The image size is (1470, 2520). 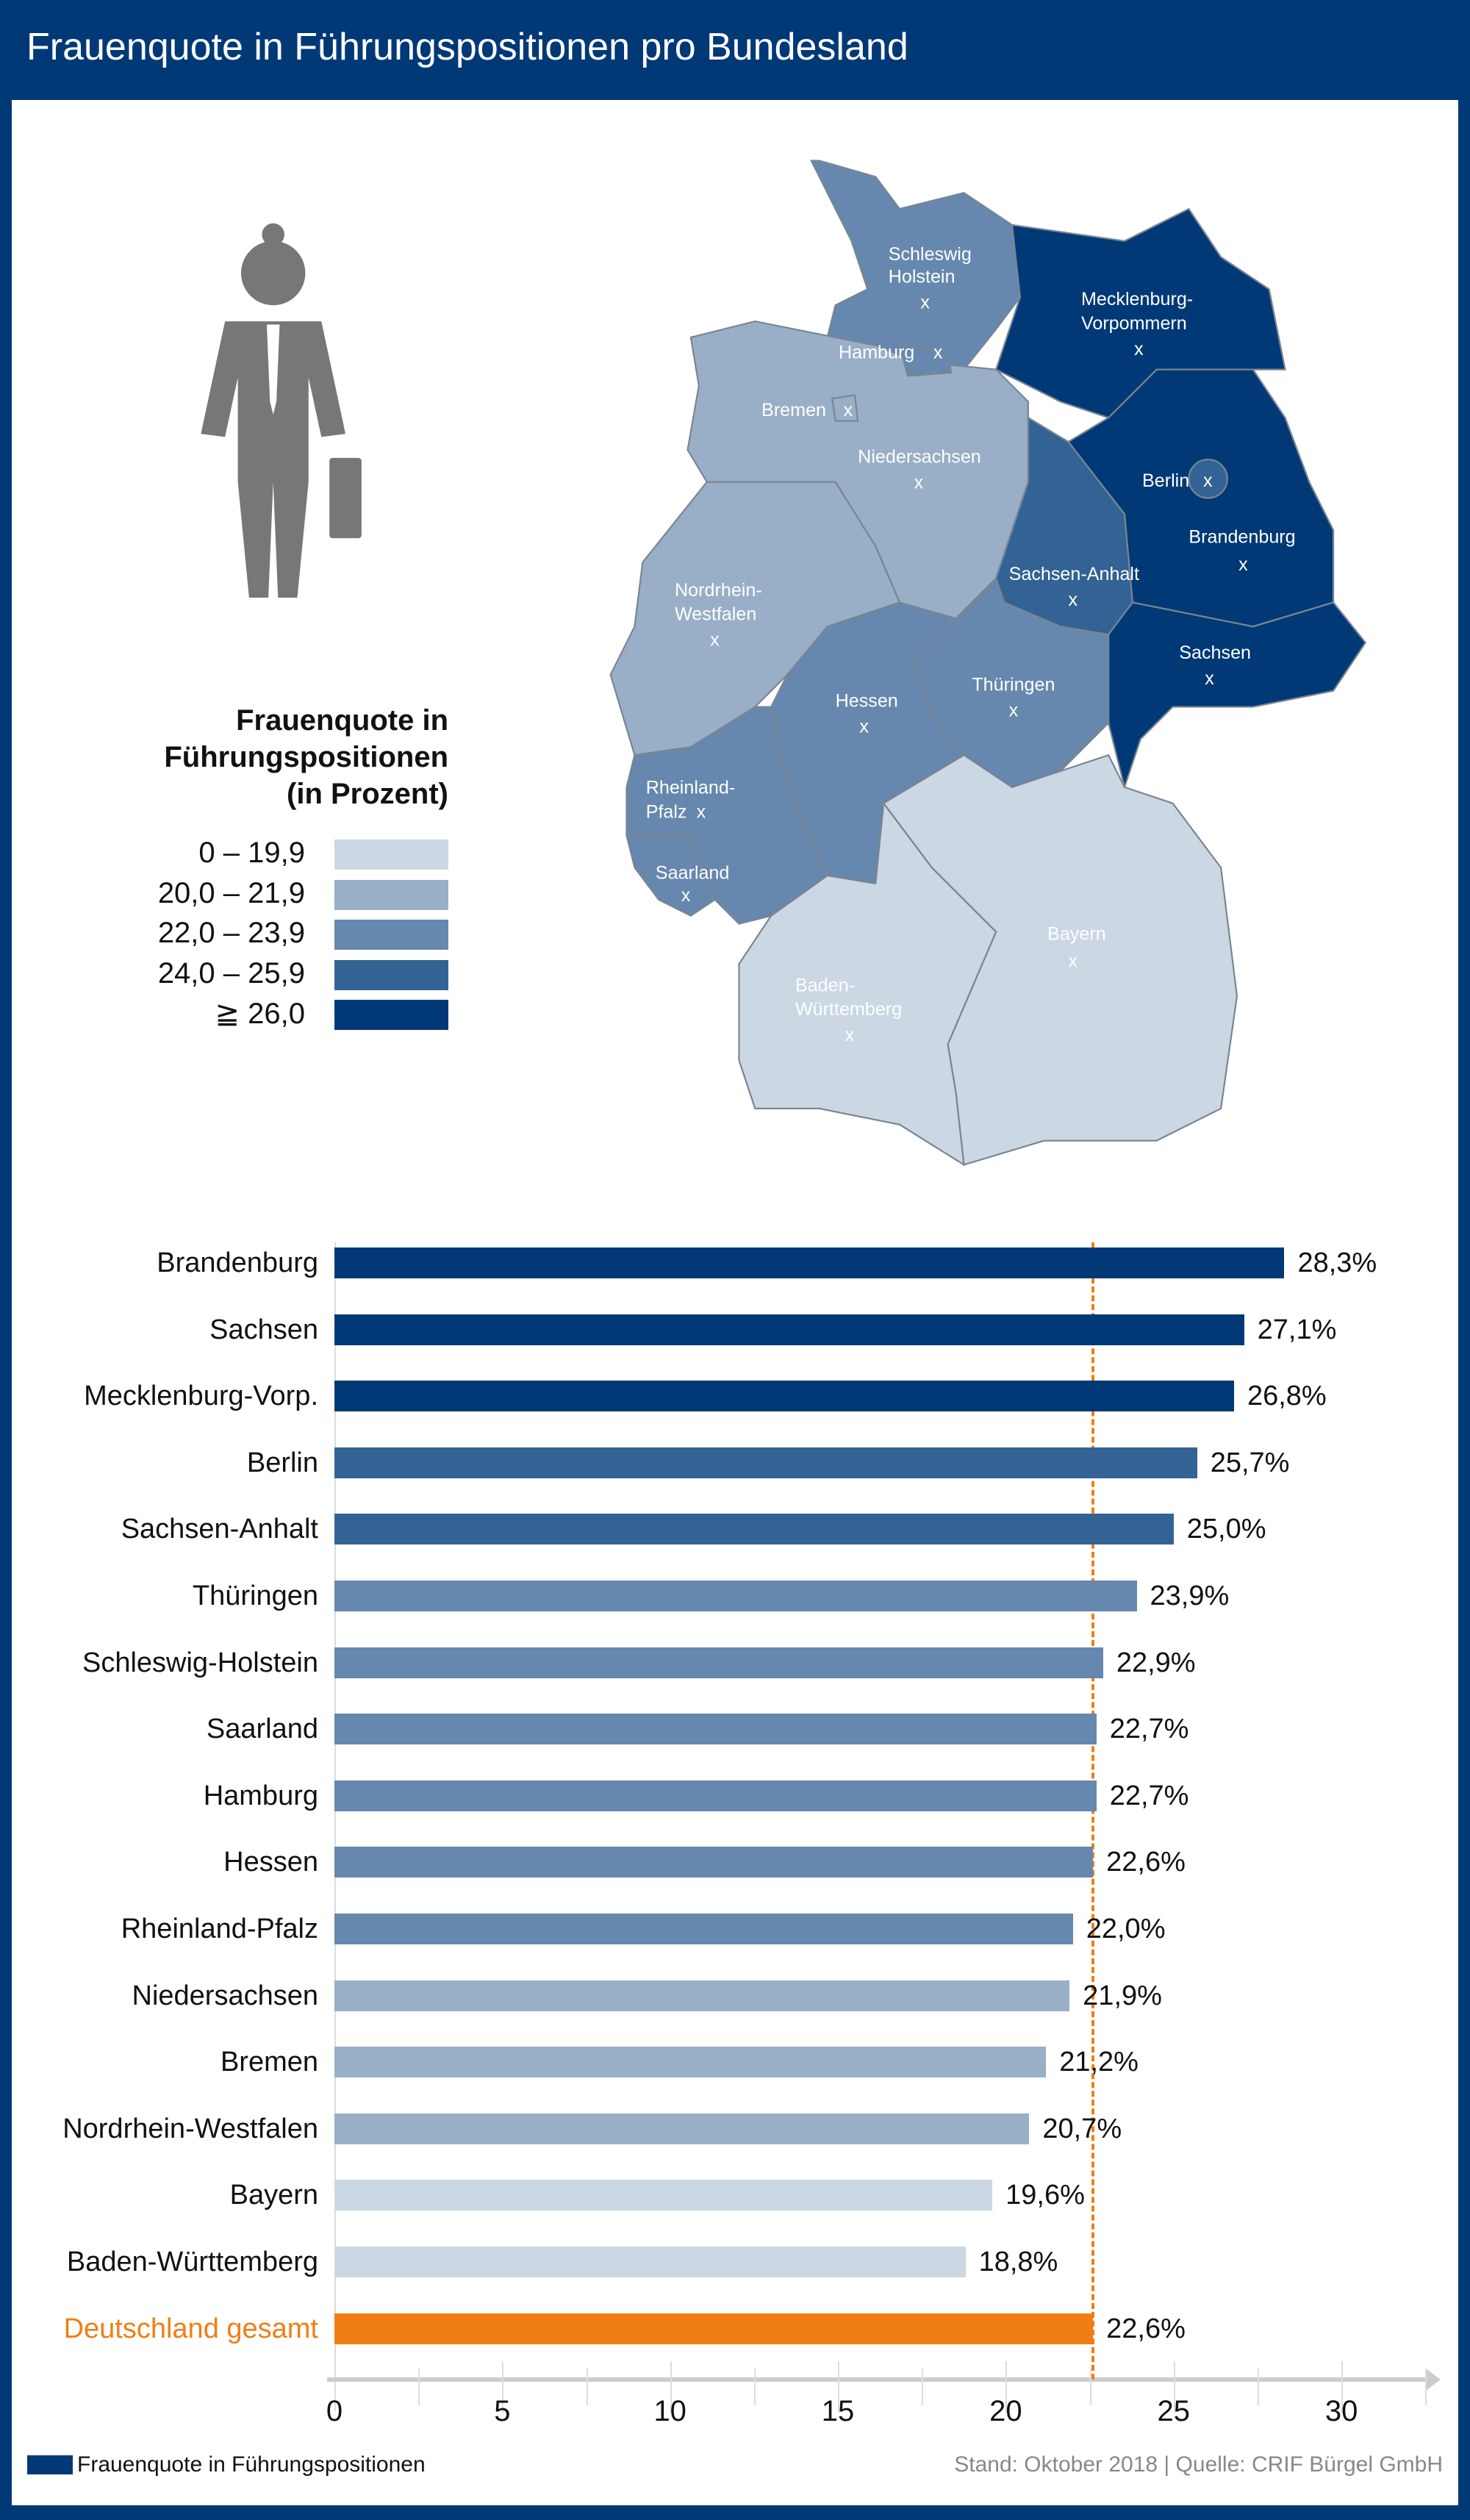 I want to click on tick-label: 30, so click(x=1341, y=2411).